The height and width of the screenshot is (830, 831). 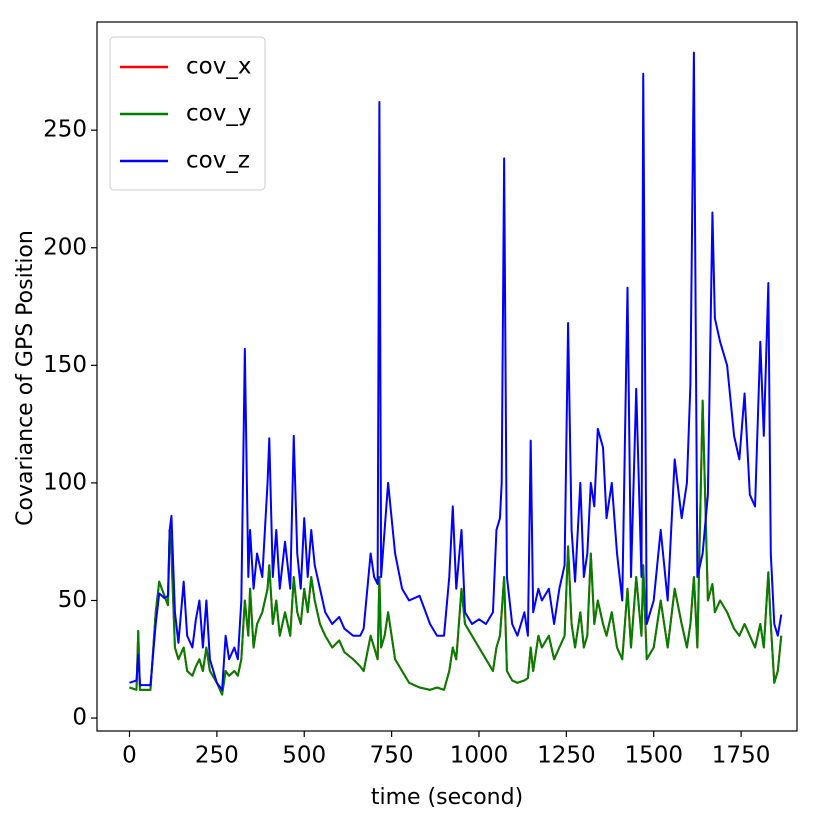 I want to click on y-axis-label: Covariance of GPS Position, so click(x=25, y=378).